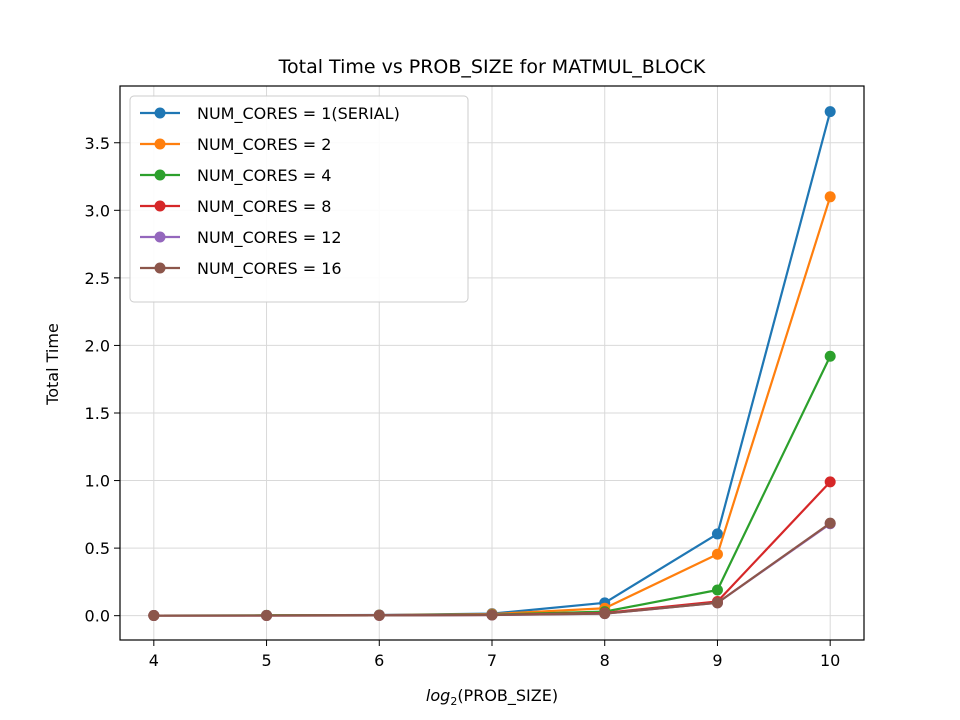 Image resolution: width=960 pixels, height=720 pixels. Describe the element at coordinates (97, 345) in the screenshot. I see `y-tick-label: 2.0` at that location.